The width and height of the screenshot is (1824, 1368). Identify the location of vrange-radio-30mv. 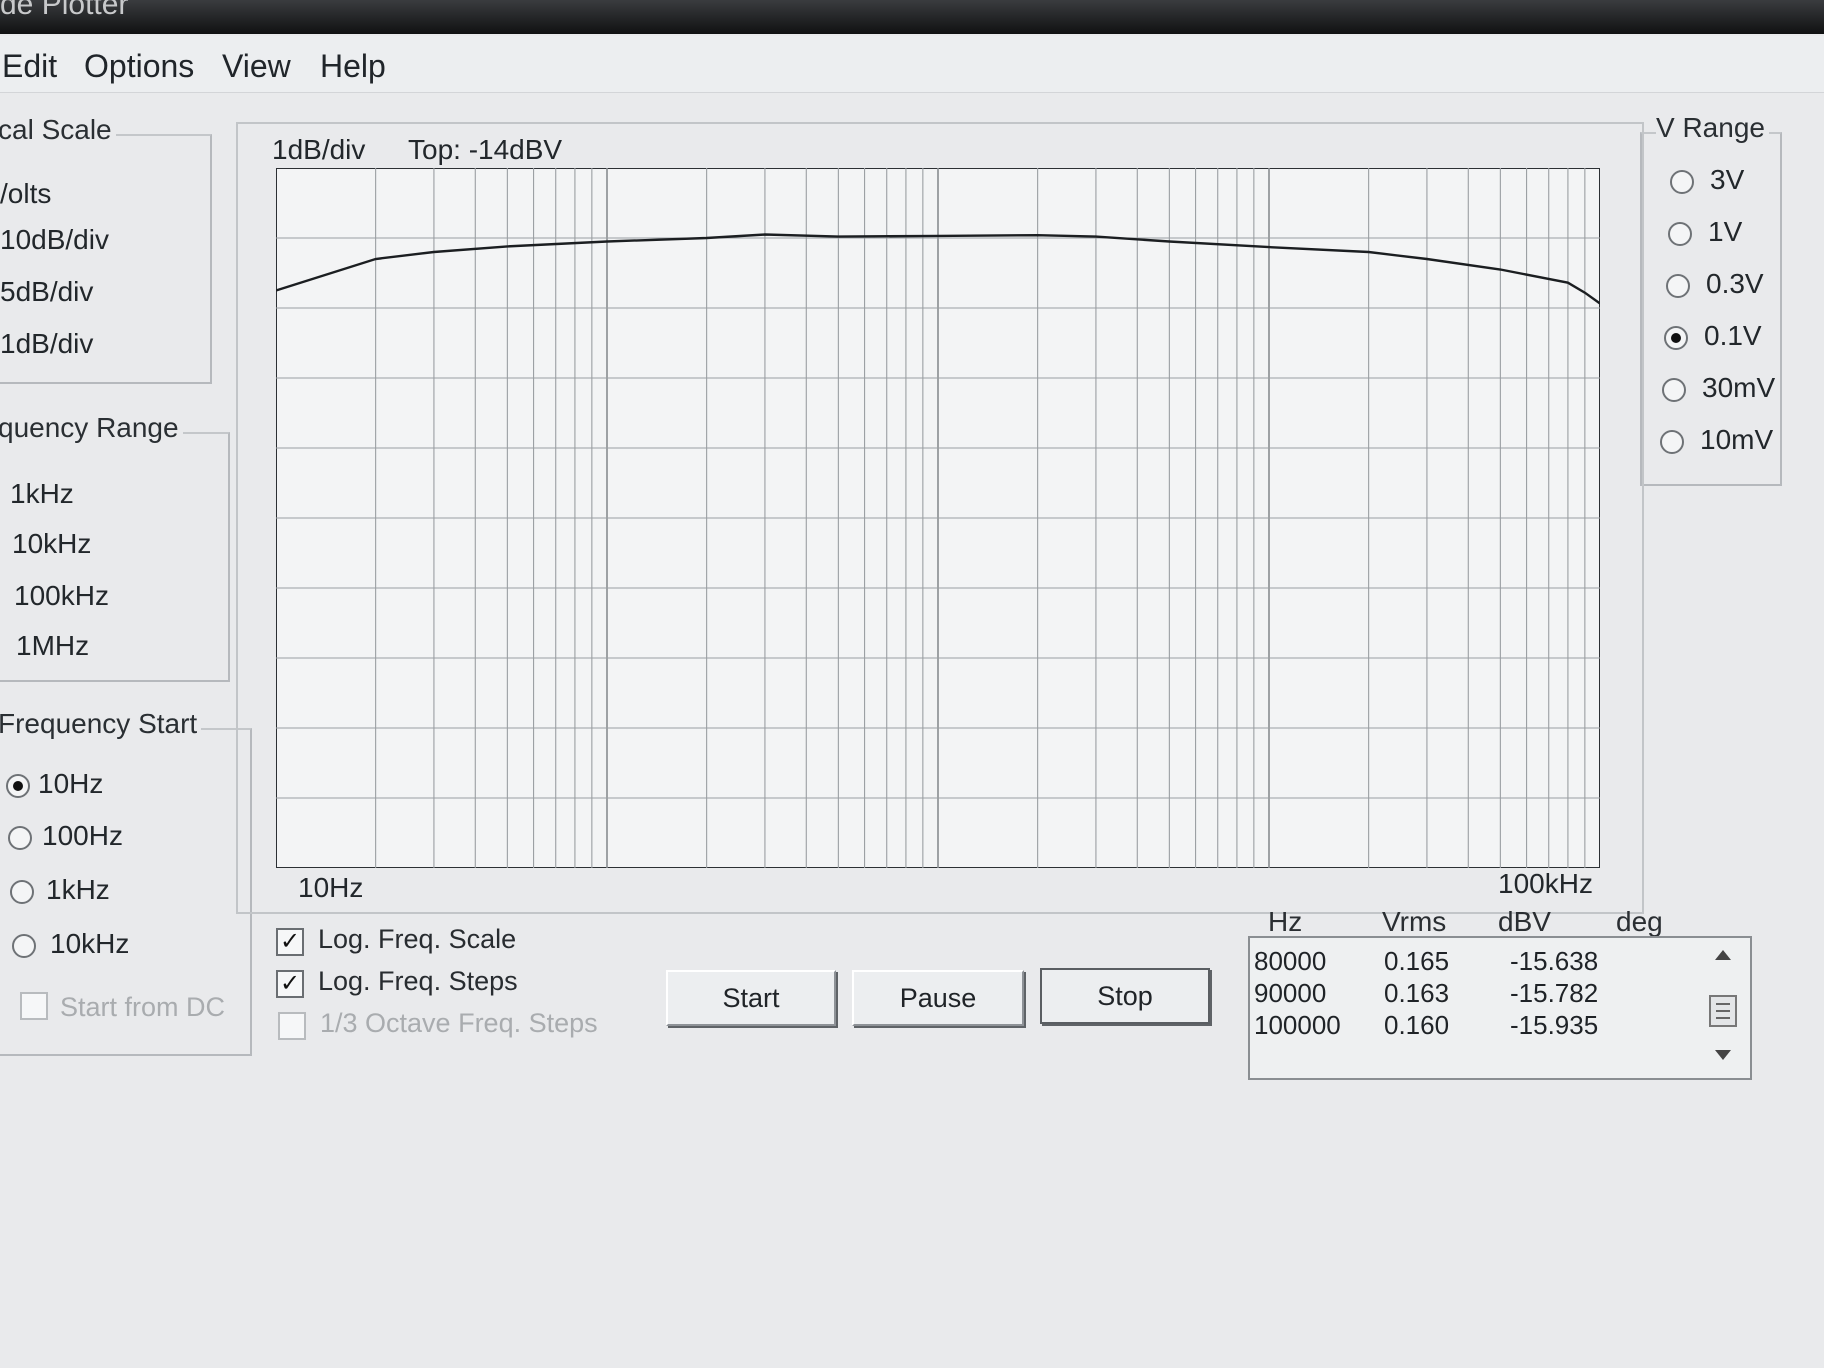
(1674, 390).